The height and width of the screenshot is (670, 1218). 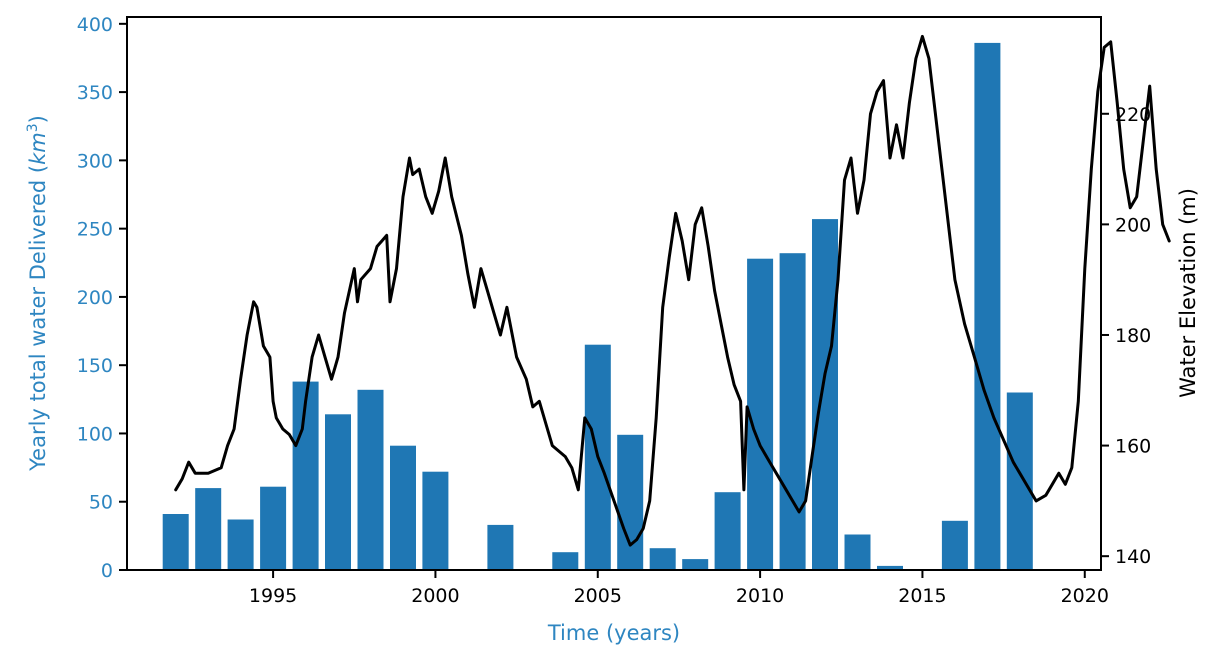 What do you see at coordinates (1188, 293) in the screenshot?
I see `right-axis-title: Water Elevation (m)` at bounding box center [1188, 293].